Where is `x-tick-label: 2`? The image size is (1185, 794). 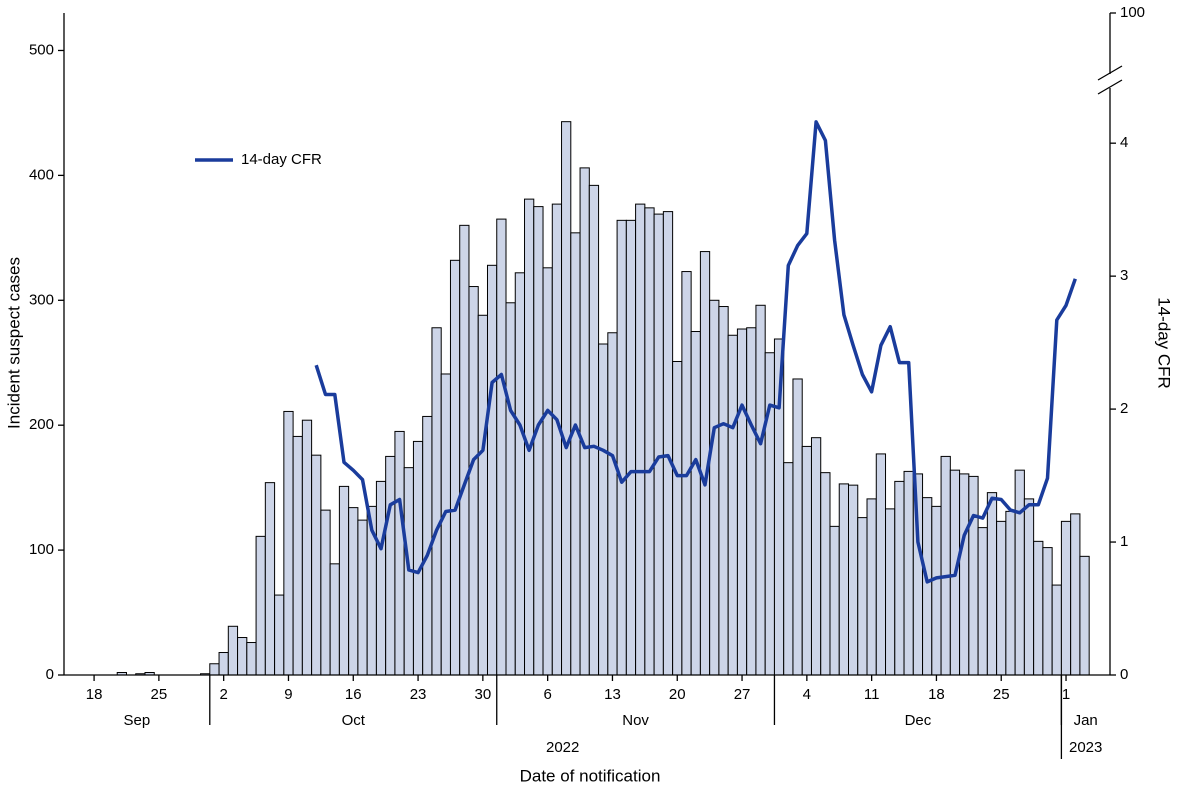
x-tick-label: 2 is located at coordinates (224, 694).